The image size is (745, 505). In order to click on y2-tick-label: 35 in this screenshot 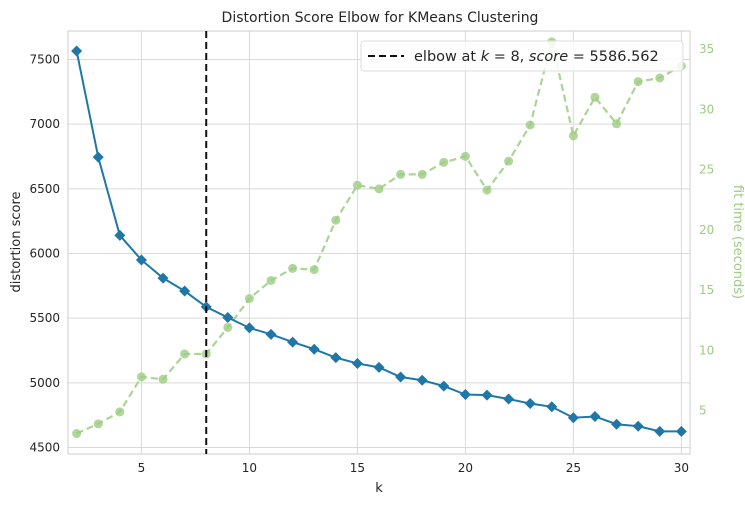, I will do `click(706, 49)`.